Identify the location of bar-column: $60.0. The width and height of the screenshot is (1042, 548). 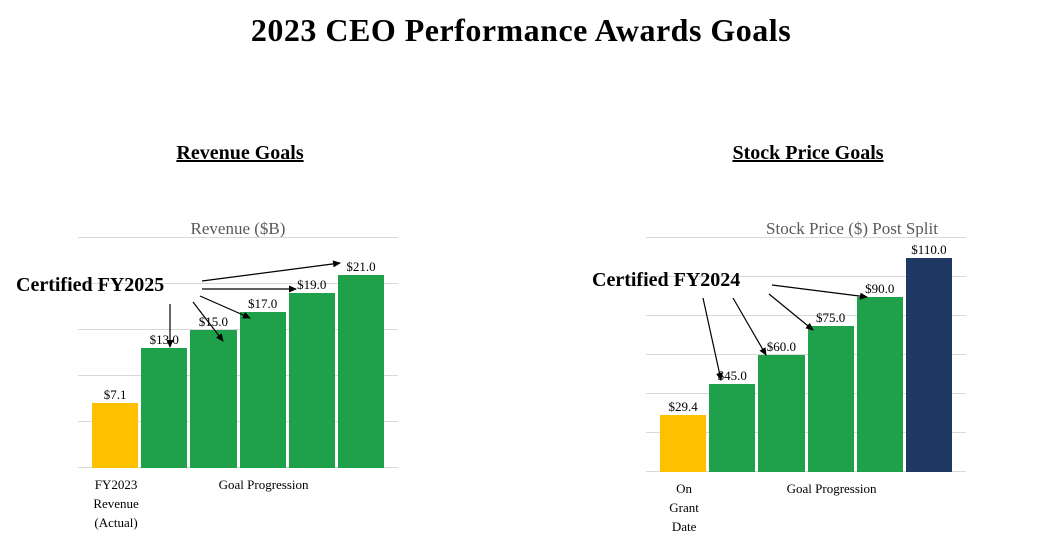
(781, 355).